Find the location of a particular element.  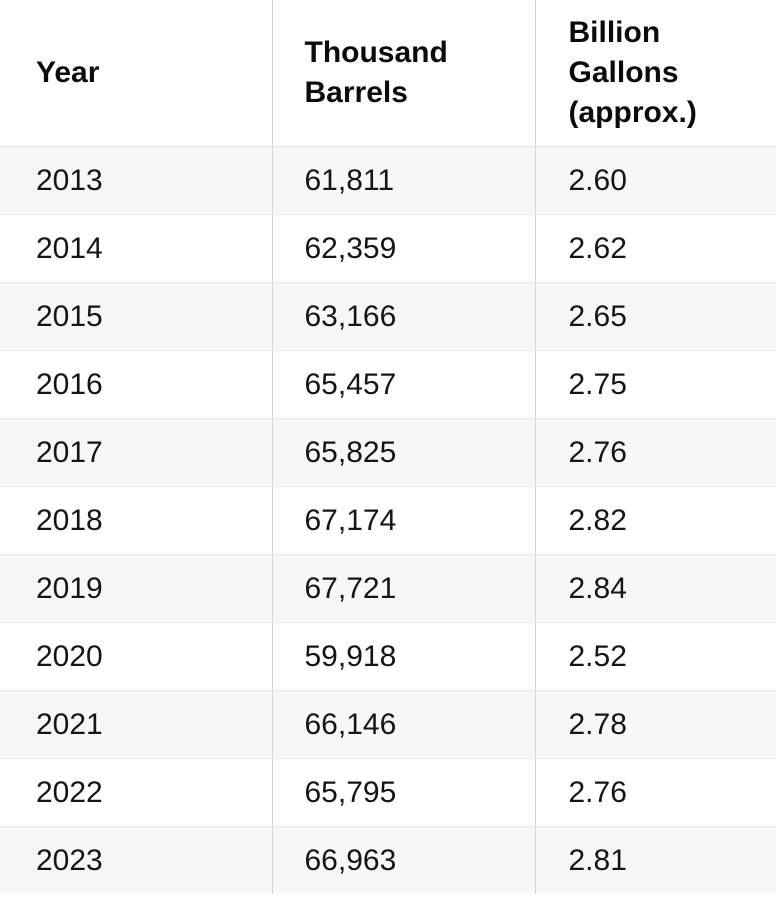

table-row: 2016 65,457 2.75 is located at coordinates (388, 384).